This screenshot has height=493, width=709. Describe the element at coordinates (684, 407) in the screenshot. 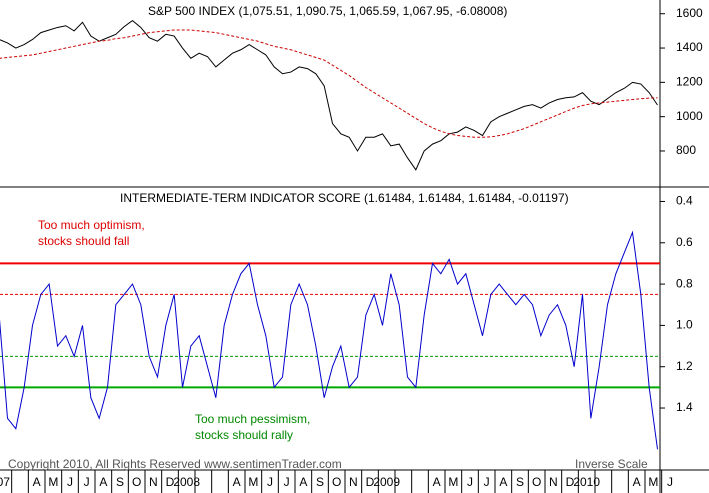

I see `y-tick-label: 1.4` at that location.